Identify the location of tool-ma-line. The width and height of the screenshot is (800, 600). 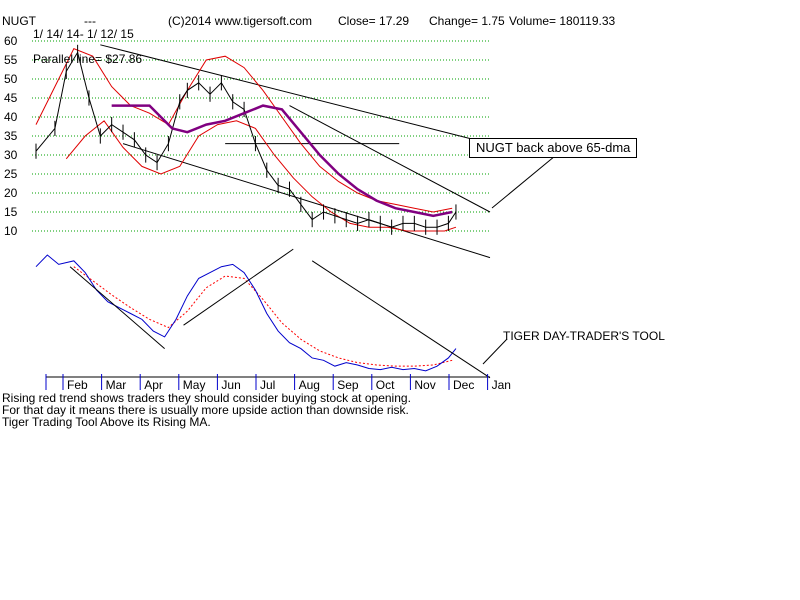
(263, 316).